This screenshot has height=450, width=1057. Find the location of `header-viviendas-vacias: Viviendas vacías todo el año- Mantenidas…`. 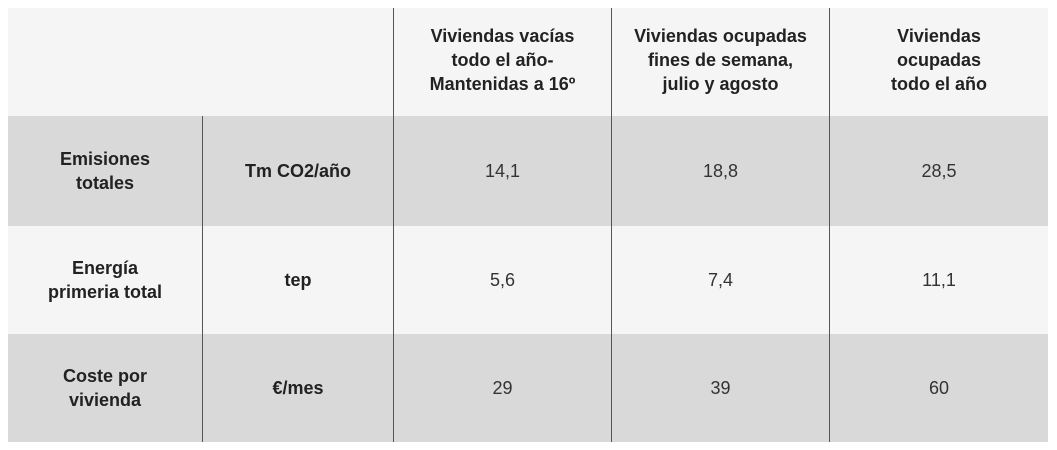

header-viviendas-vacias: Viviendas vacías todo el año- Mantenidas… is located at coordinates (502, 62).